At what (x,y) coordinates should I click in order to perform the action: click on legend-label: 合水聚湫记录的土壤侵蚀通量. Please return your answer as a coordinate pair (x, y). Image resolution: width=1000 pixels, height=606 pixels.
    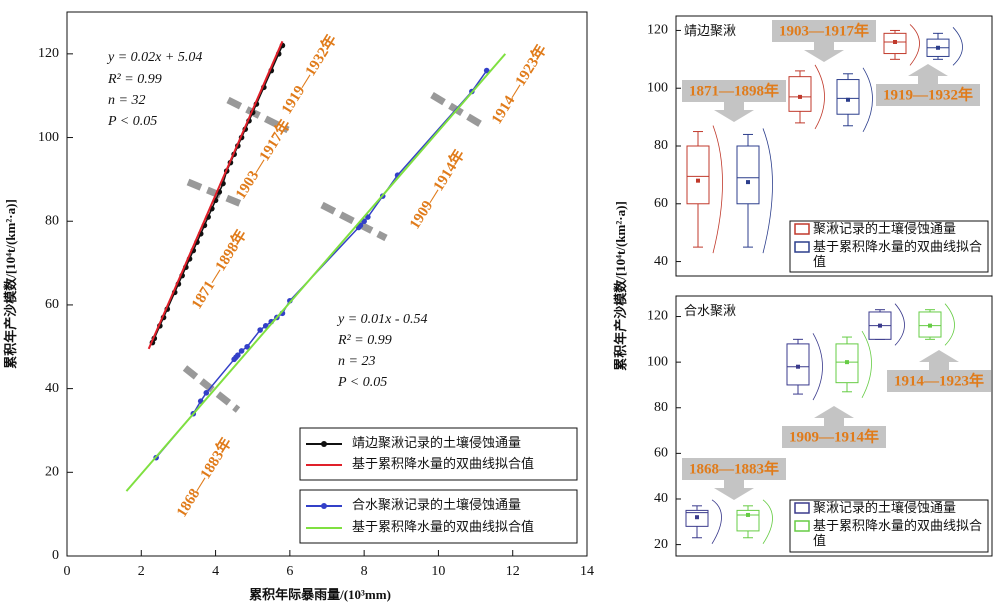
    Looking at the image, I should click on (436, 504).